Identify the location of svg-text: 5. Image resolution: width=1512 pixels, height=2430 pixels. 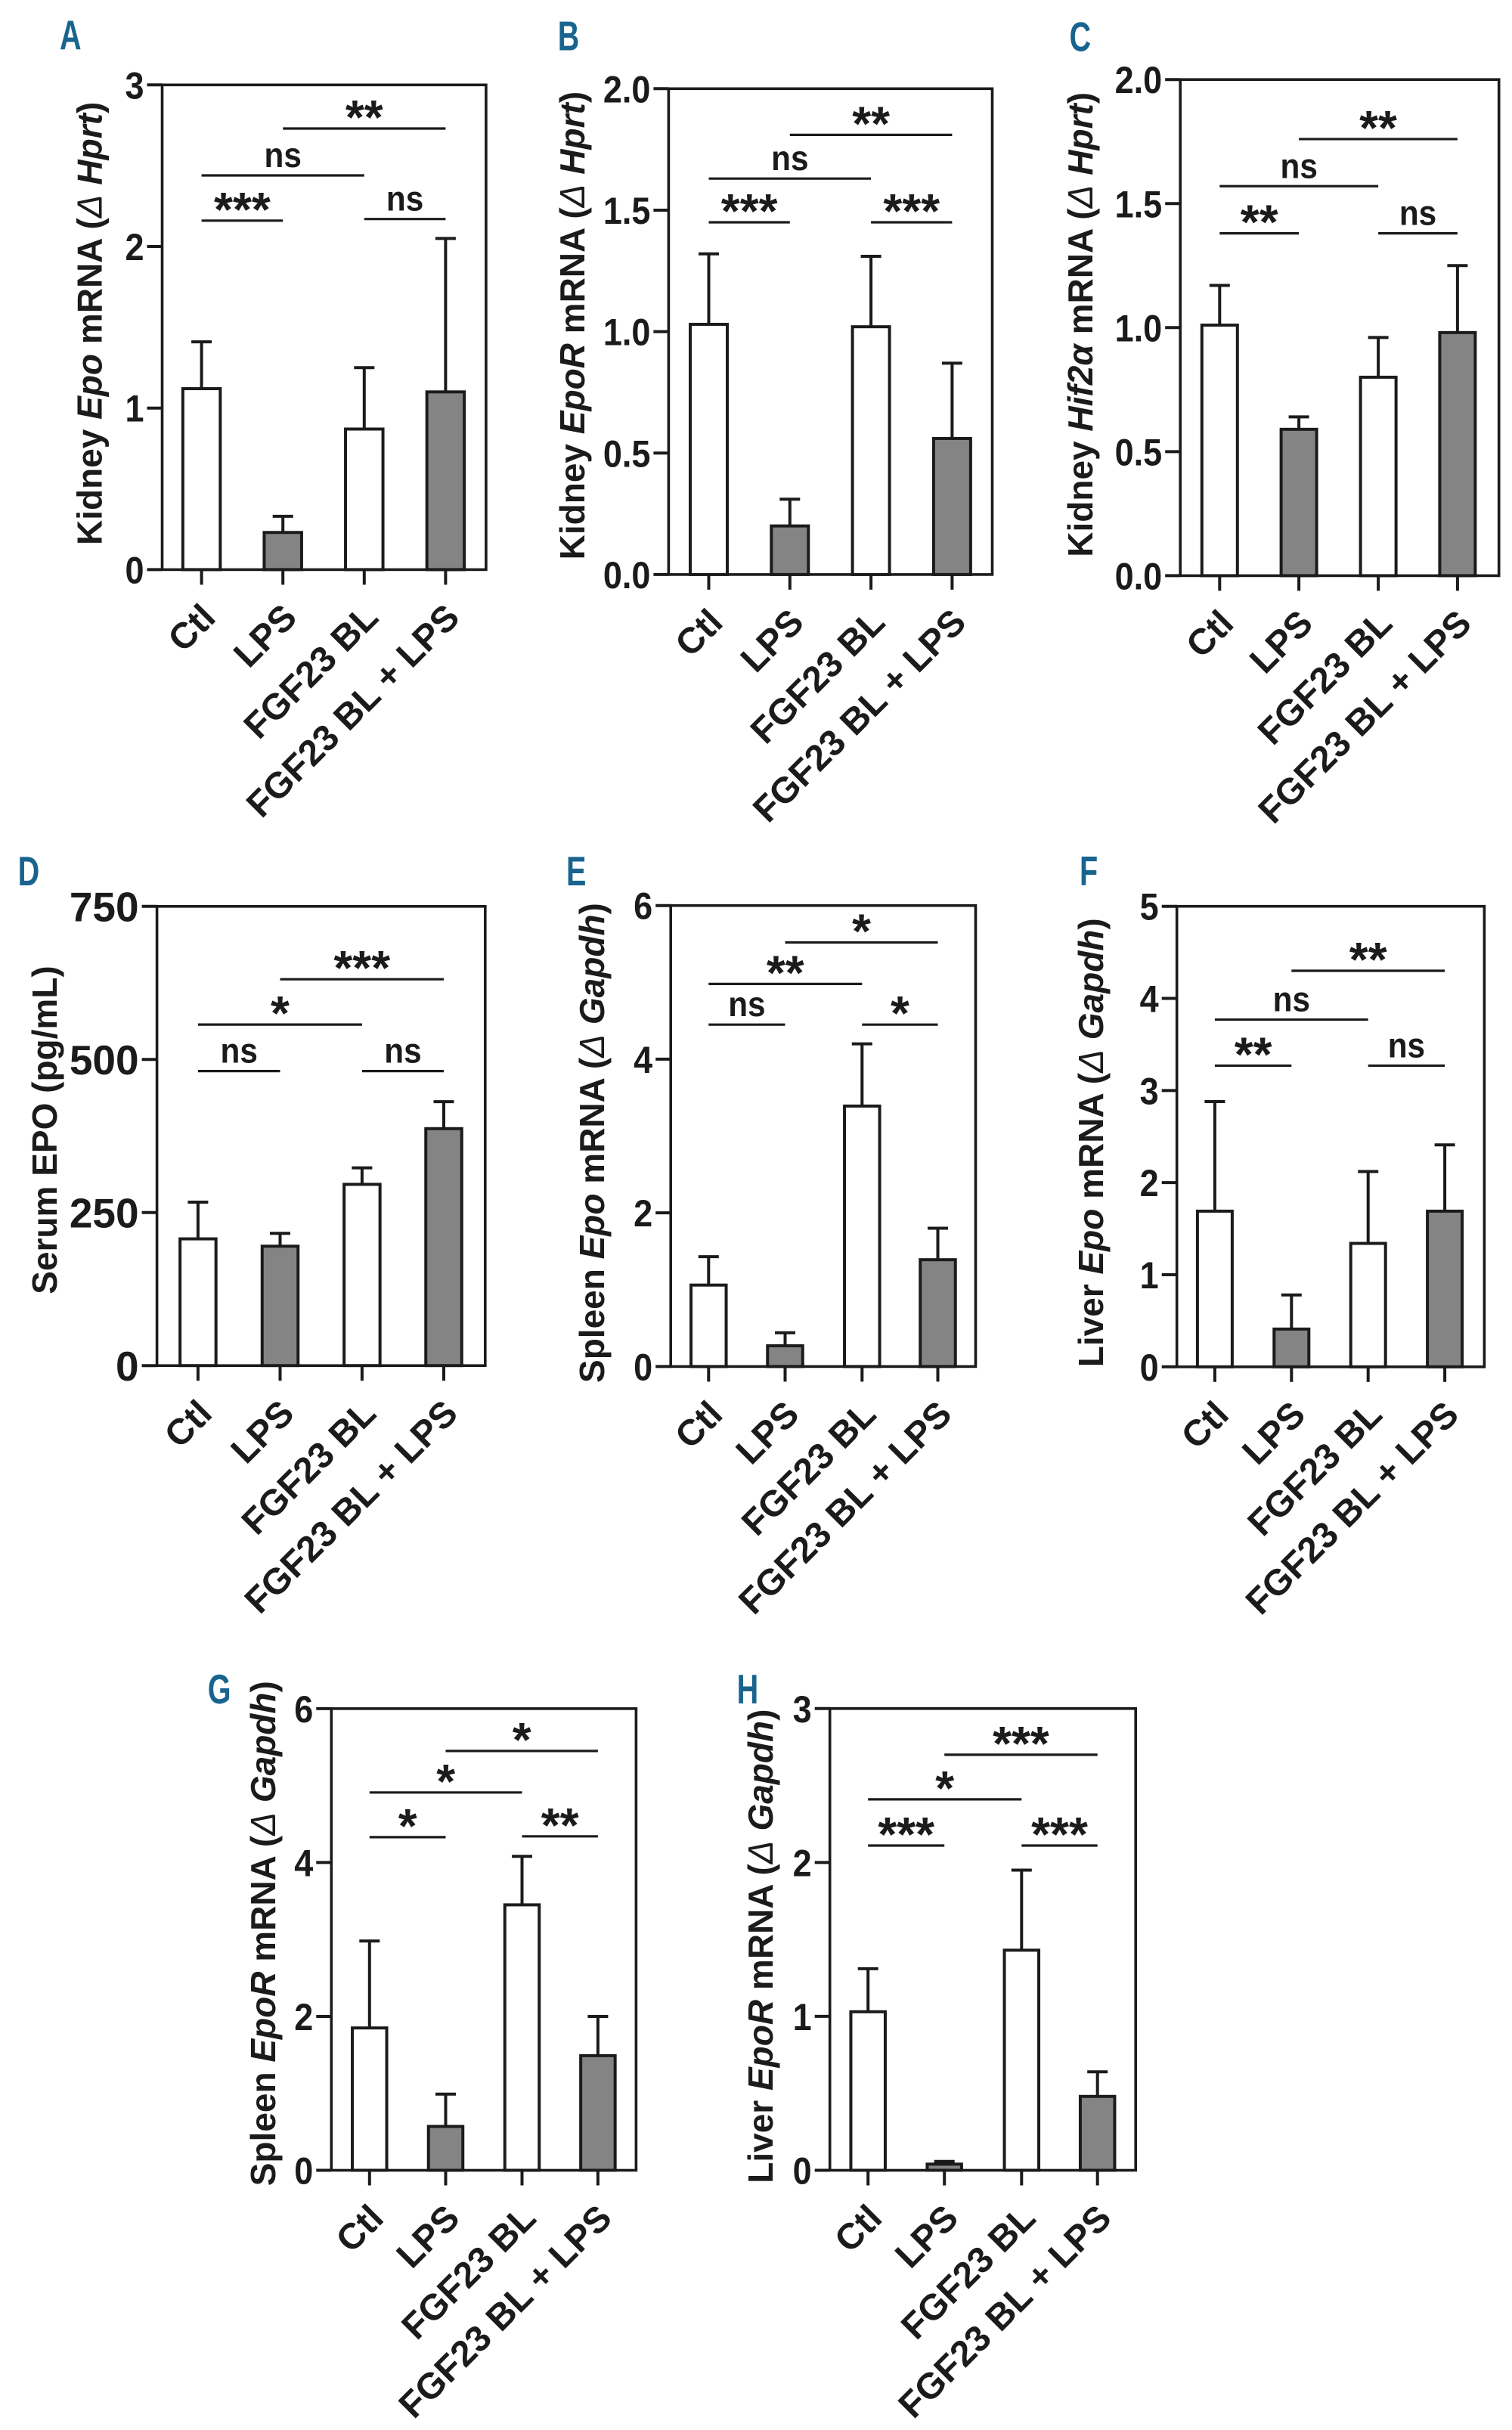
(1149, 908).